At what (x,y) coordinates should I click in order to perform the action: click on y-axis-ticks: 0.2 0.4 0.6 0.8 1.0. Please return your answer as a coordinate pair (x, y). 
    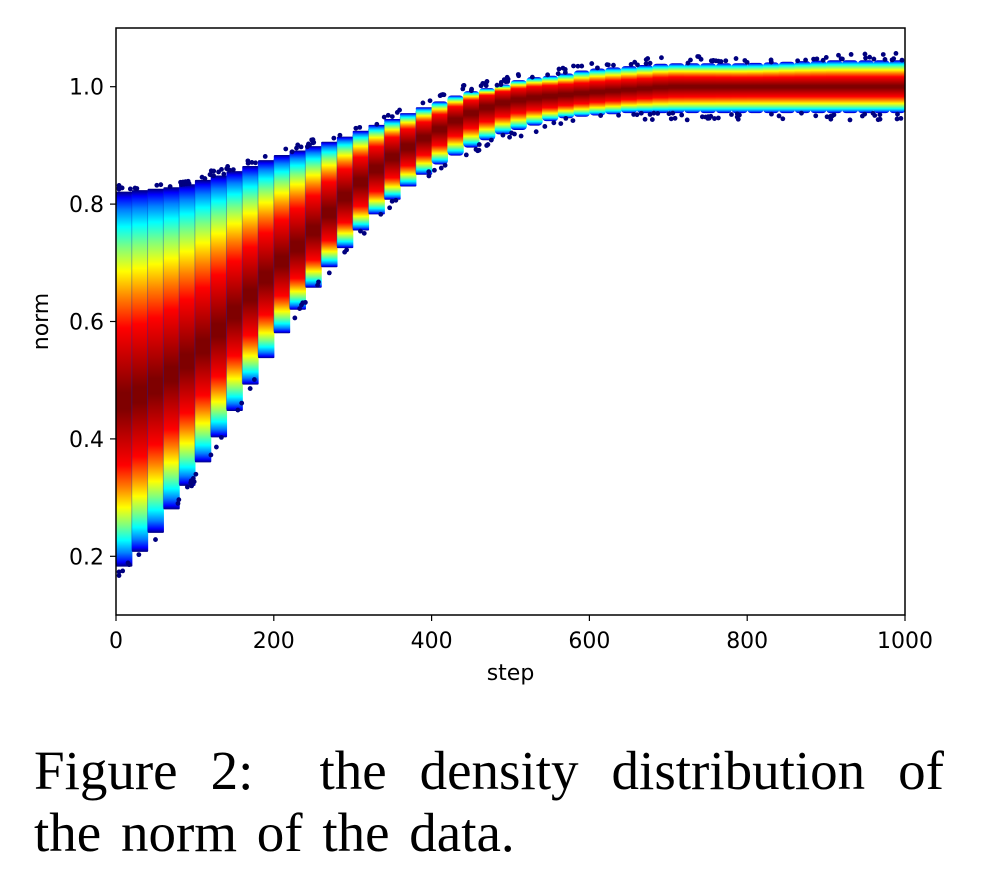
    Looking at the image, I should click on (92, 323).